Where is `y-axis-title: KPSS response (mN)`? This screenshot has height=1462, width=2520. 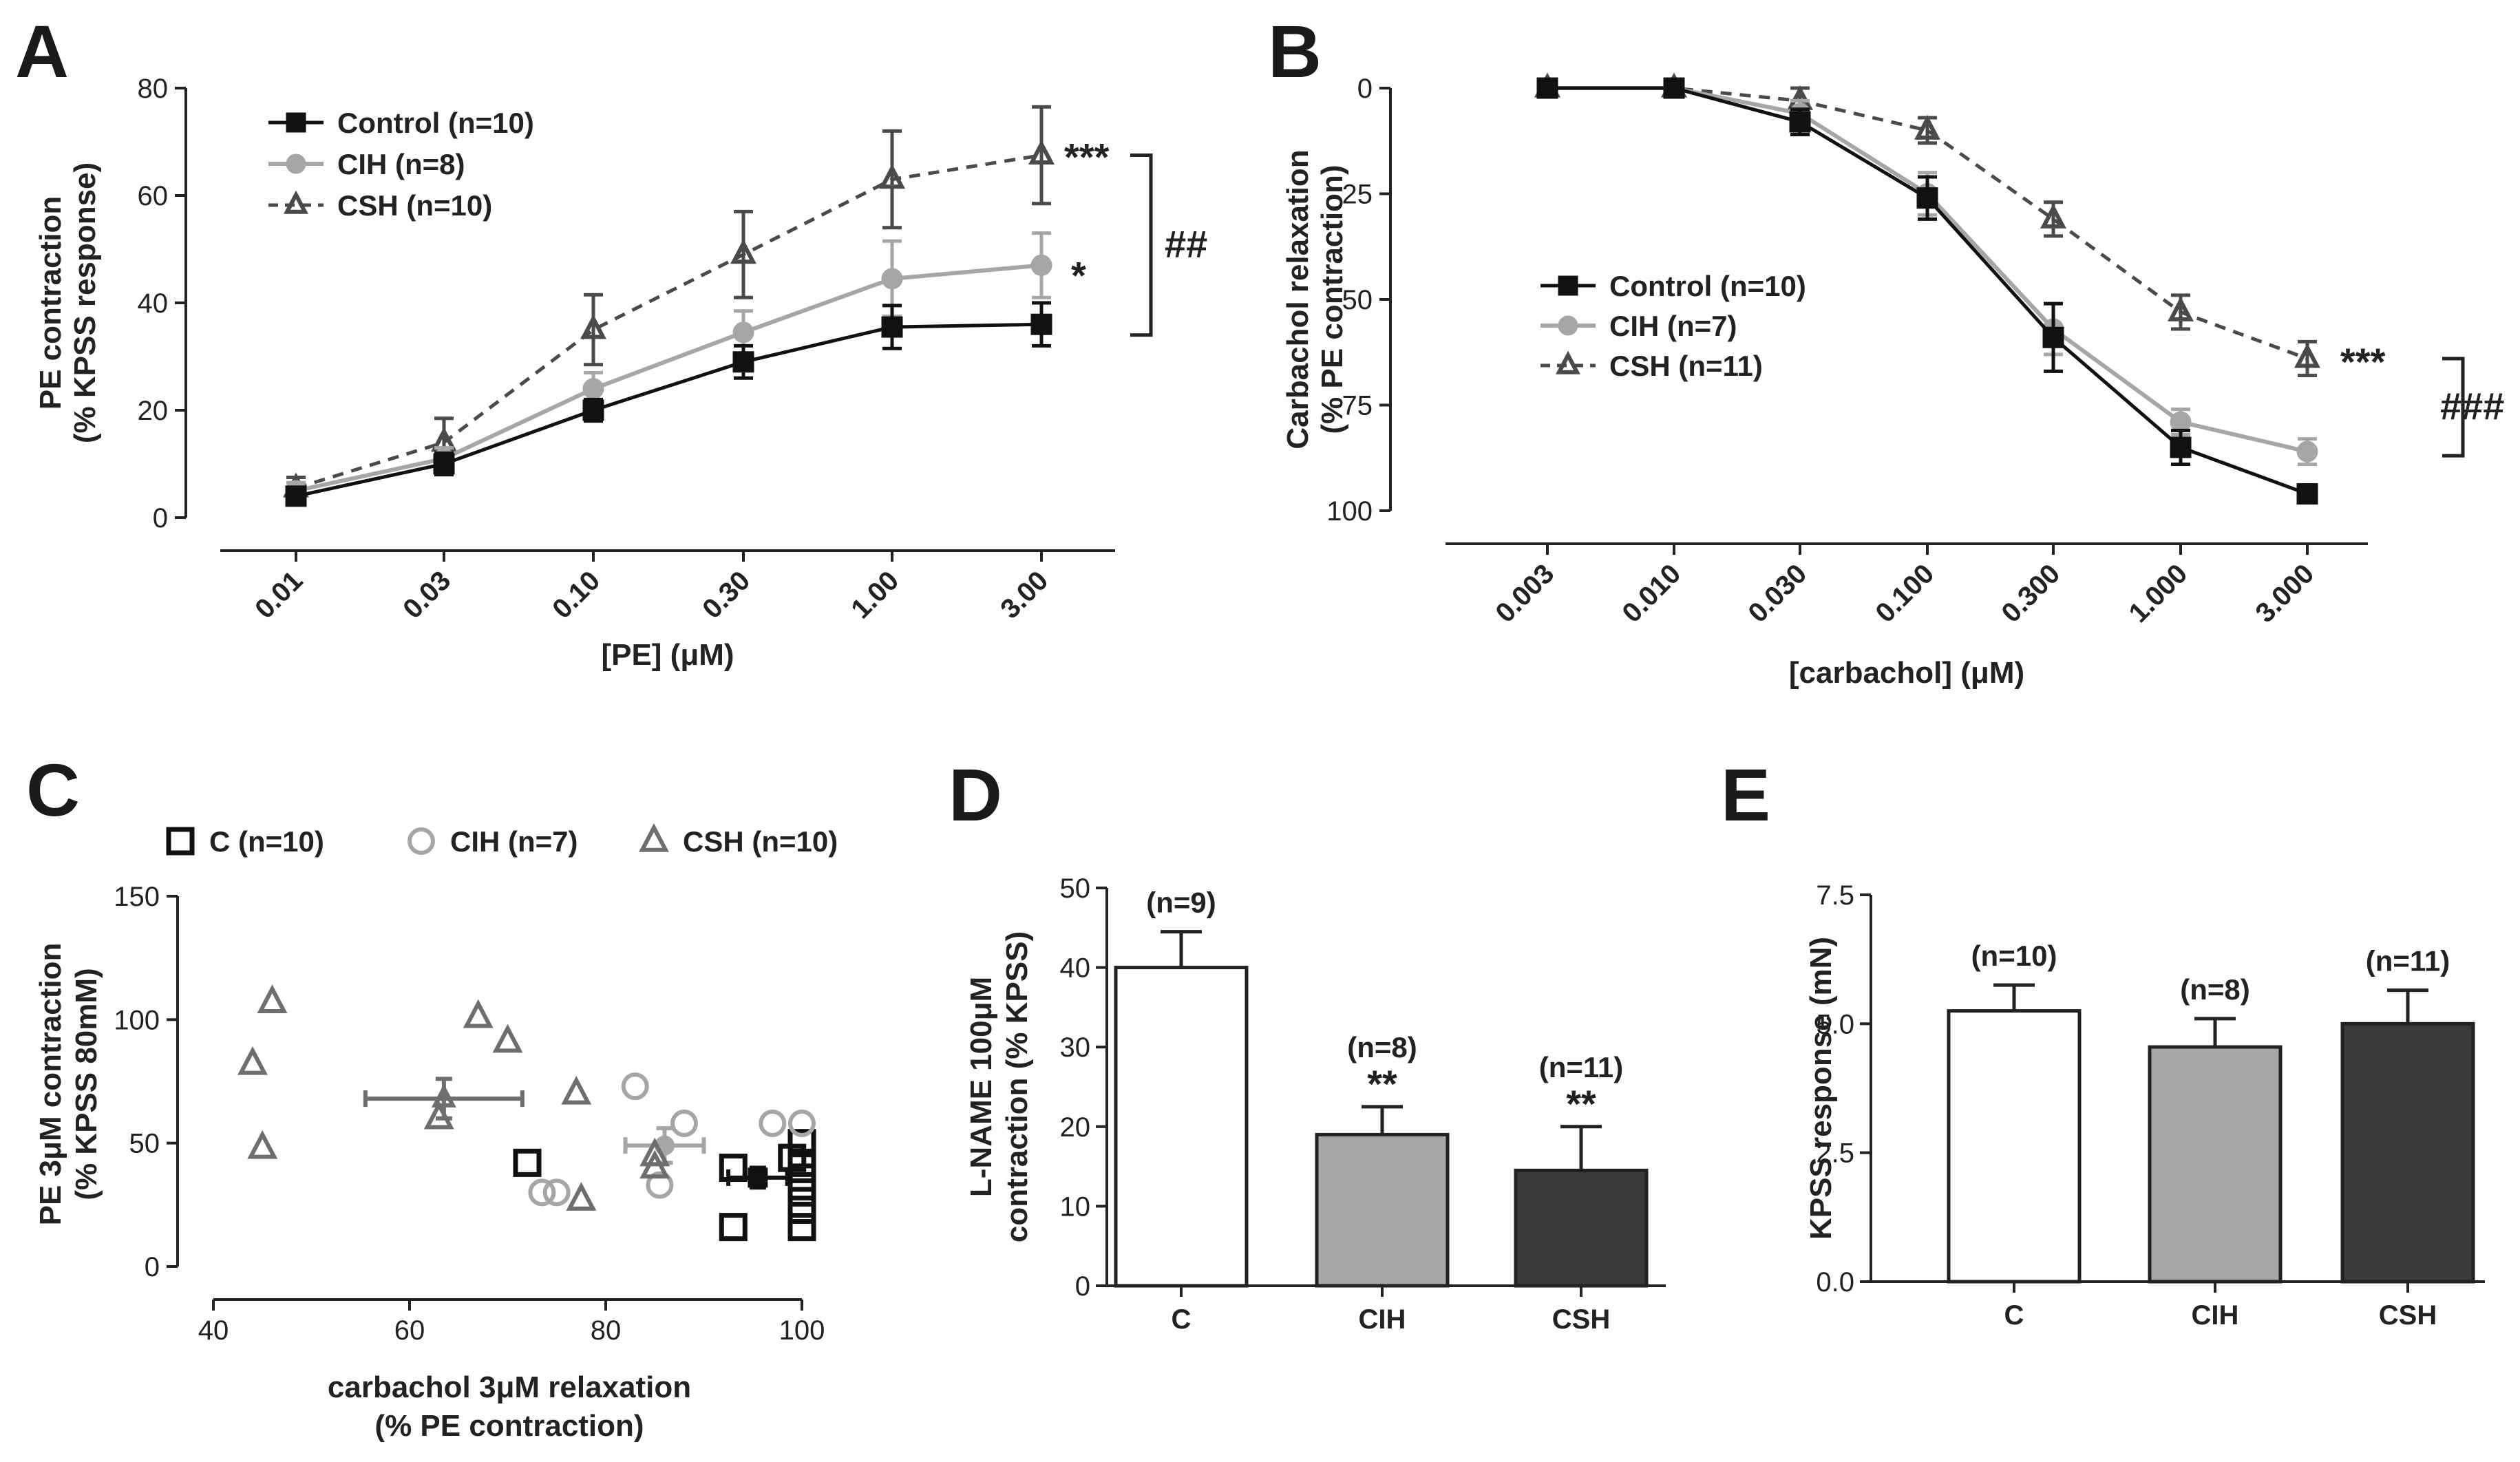 y-axis-title: KPSS response (mN) is located at coordinates (1821, 1088).